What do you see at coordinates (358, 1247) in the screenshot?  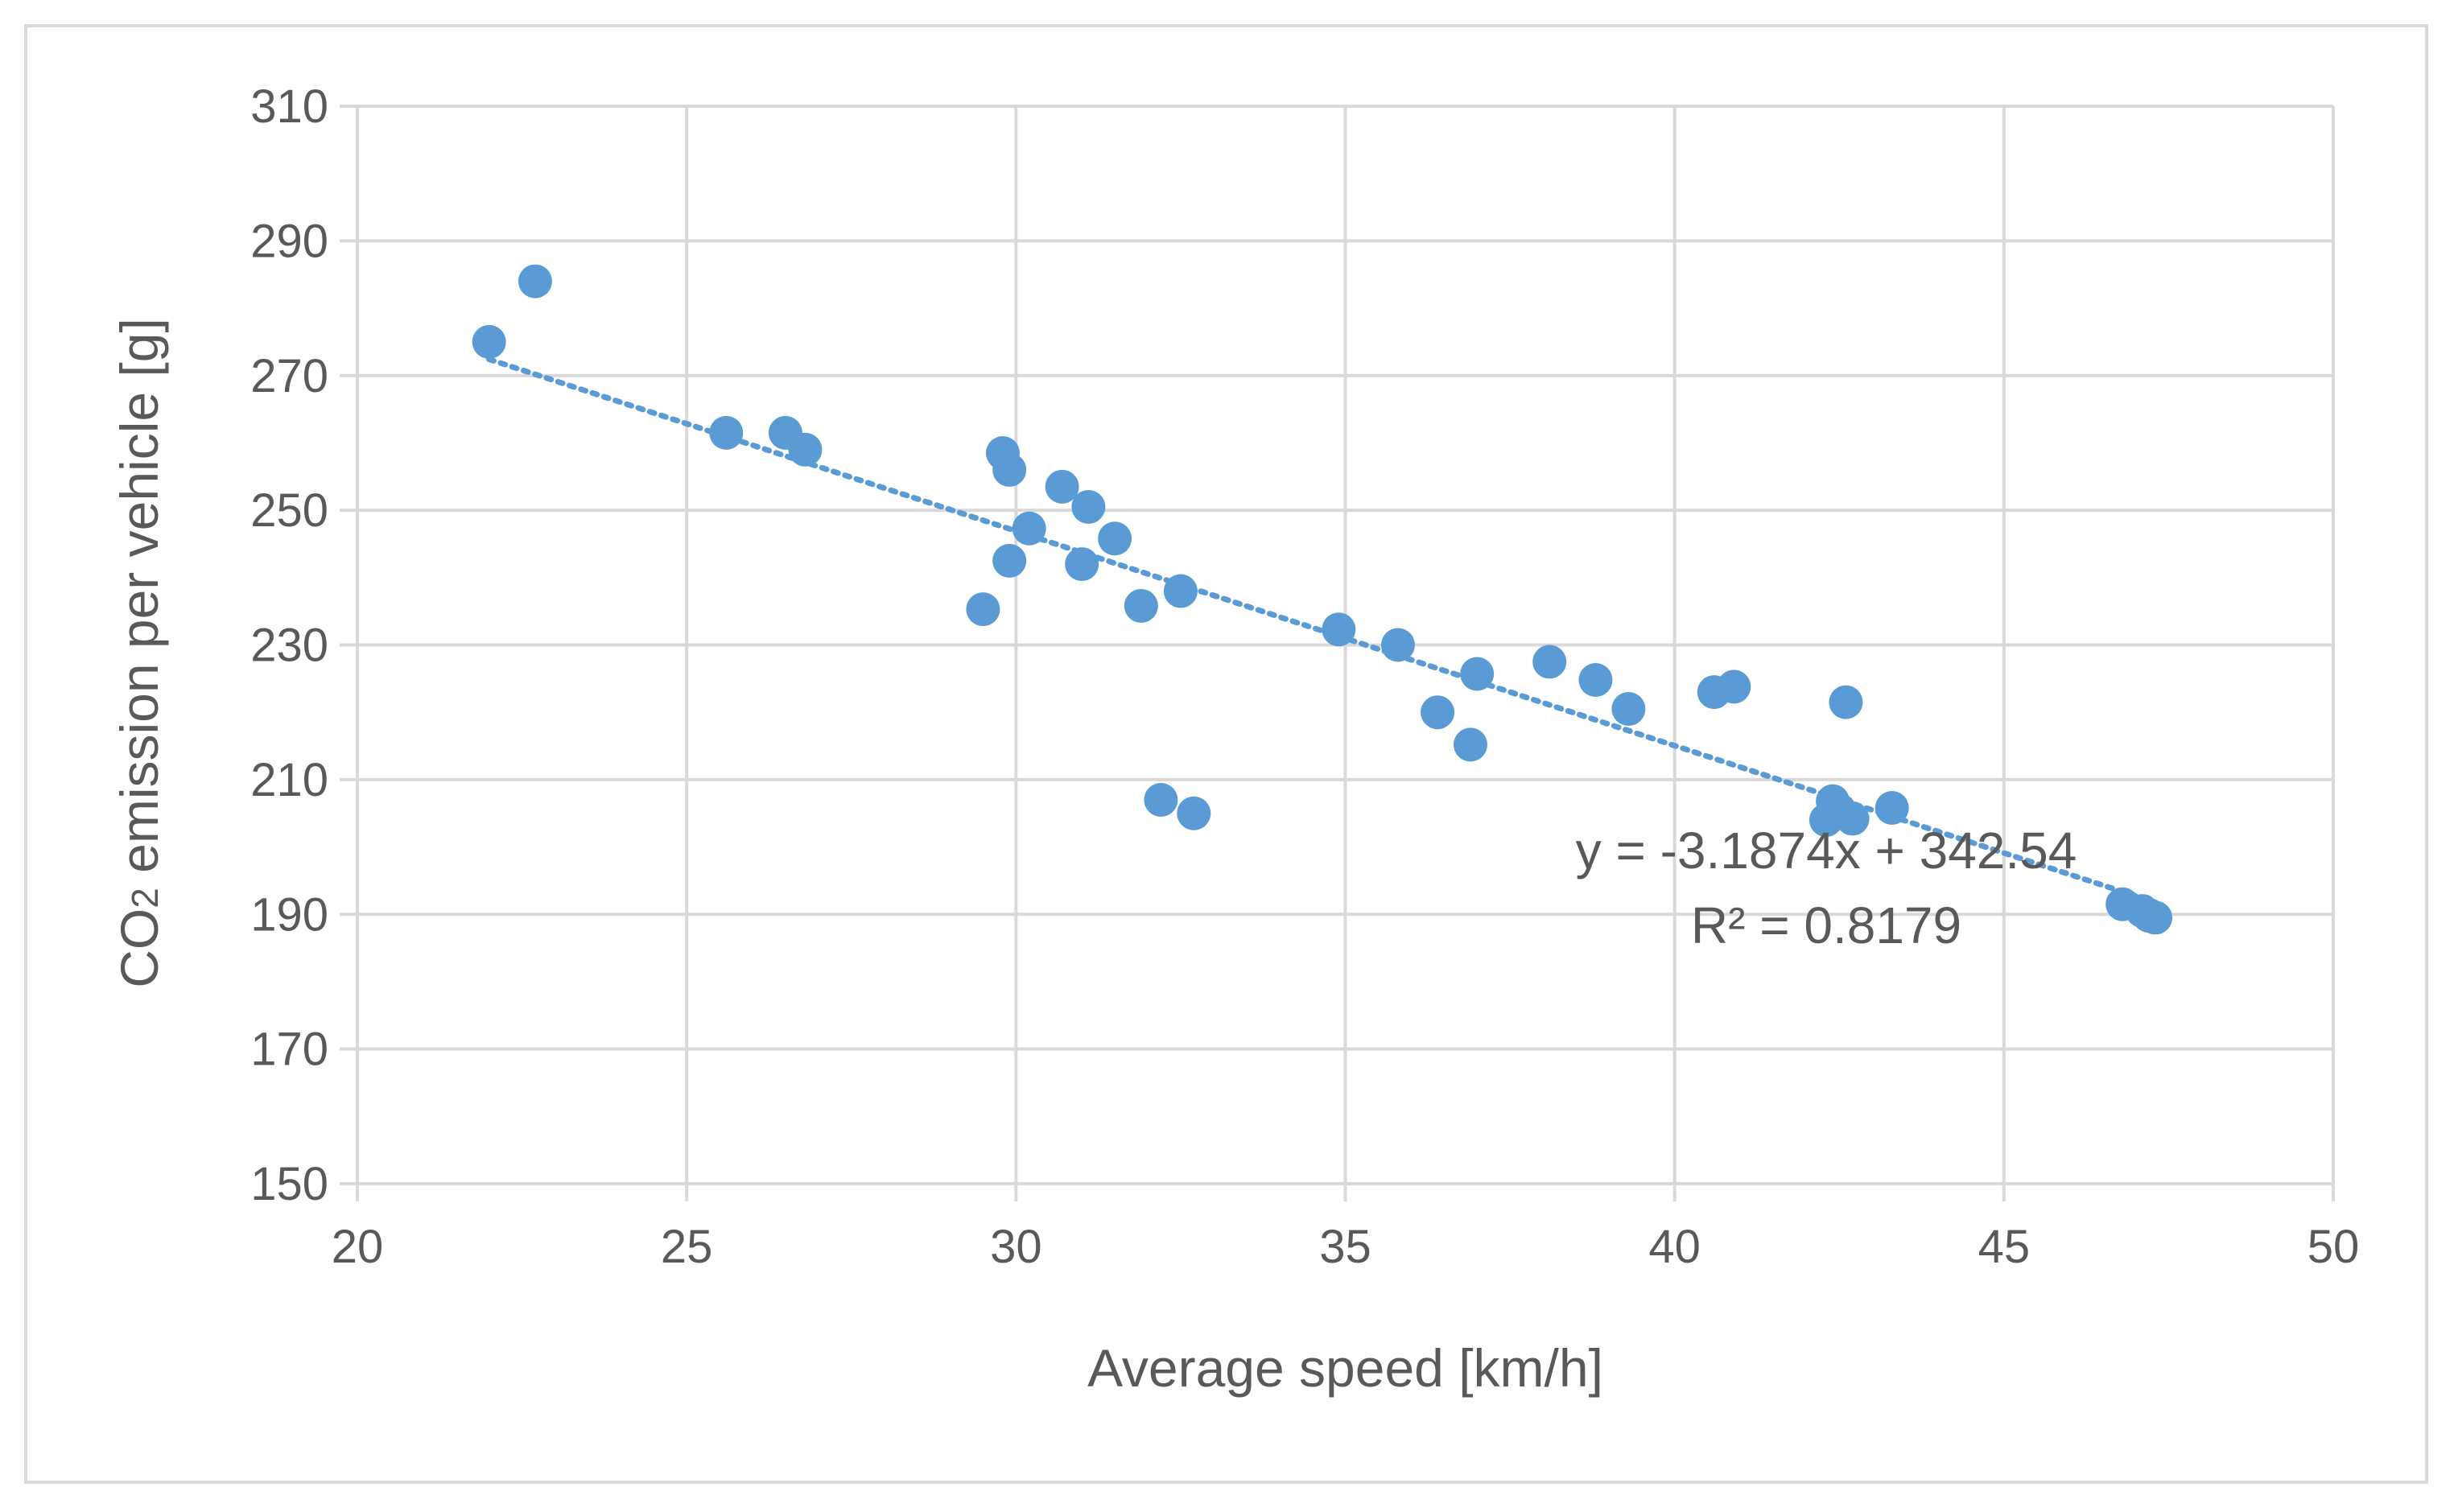 I see `x-tick-label: 20` at bounding box center [358, 1247].